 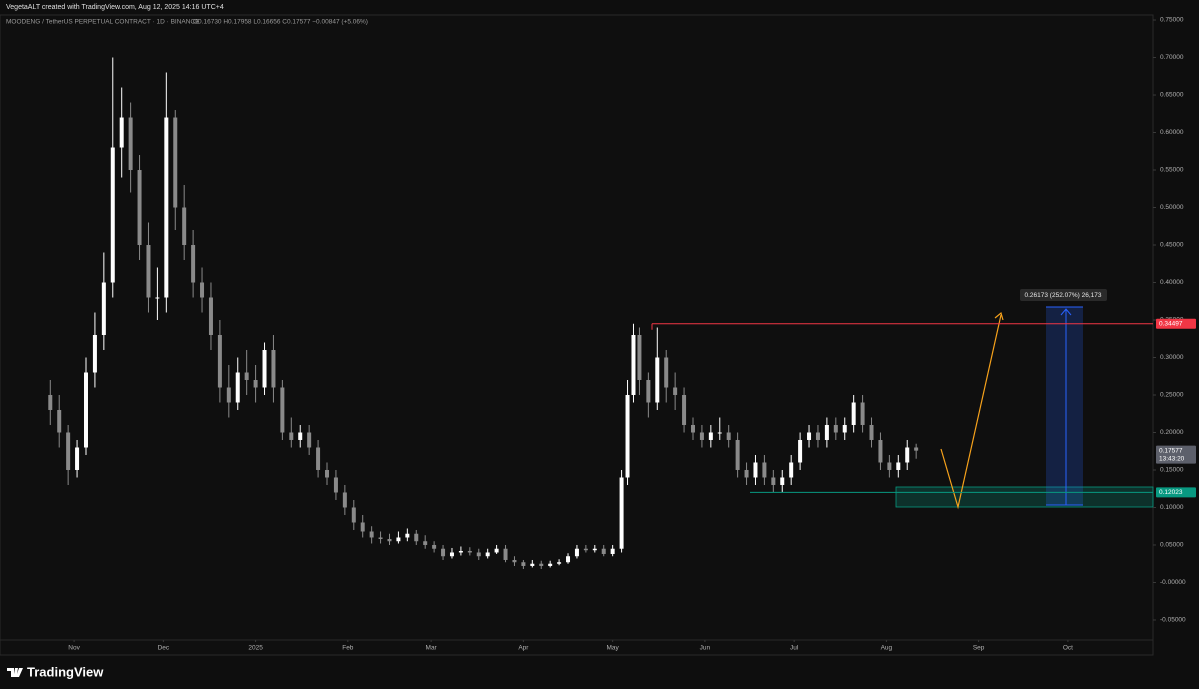 What do you see at coordinates (1172, 470) in the screenshot?
I see `y-tick-label: 0.15000` at bounding box center [1172, 470].